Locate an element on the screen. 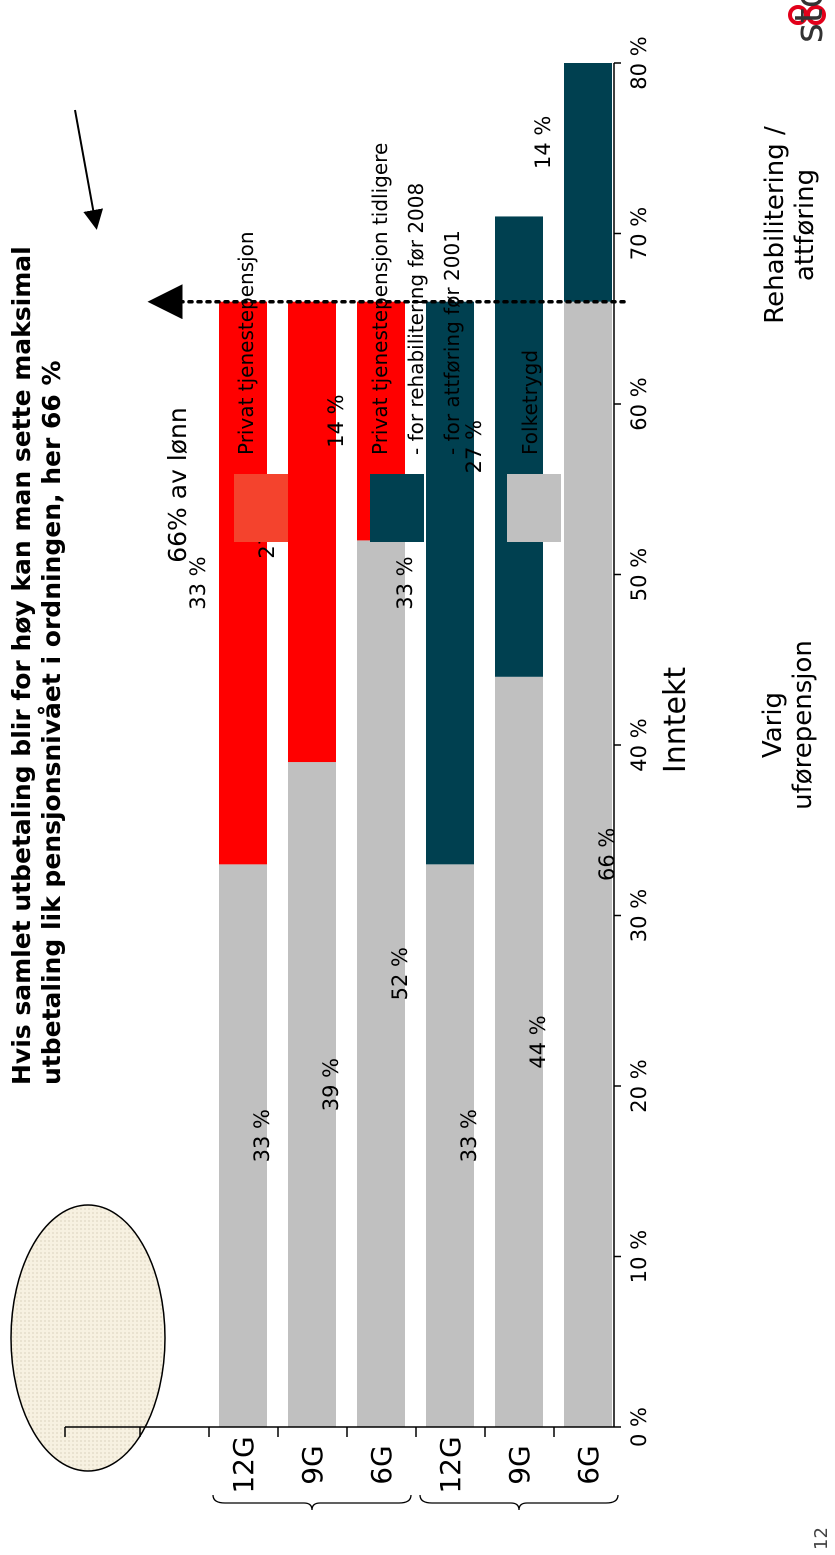  y-tick-label: 80 % is located at coordinates (639, 62).